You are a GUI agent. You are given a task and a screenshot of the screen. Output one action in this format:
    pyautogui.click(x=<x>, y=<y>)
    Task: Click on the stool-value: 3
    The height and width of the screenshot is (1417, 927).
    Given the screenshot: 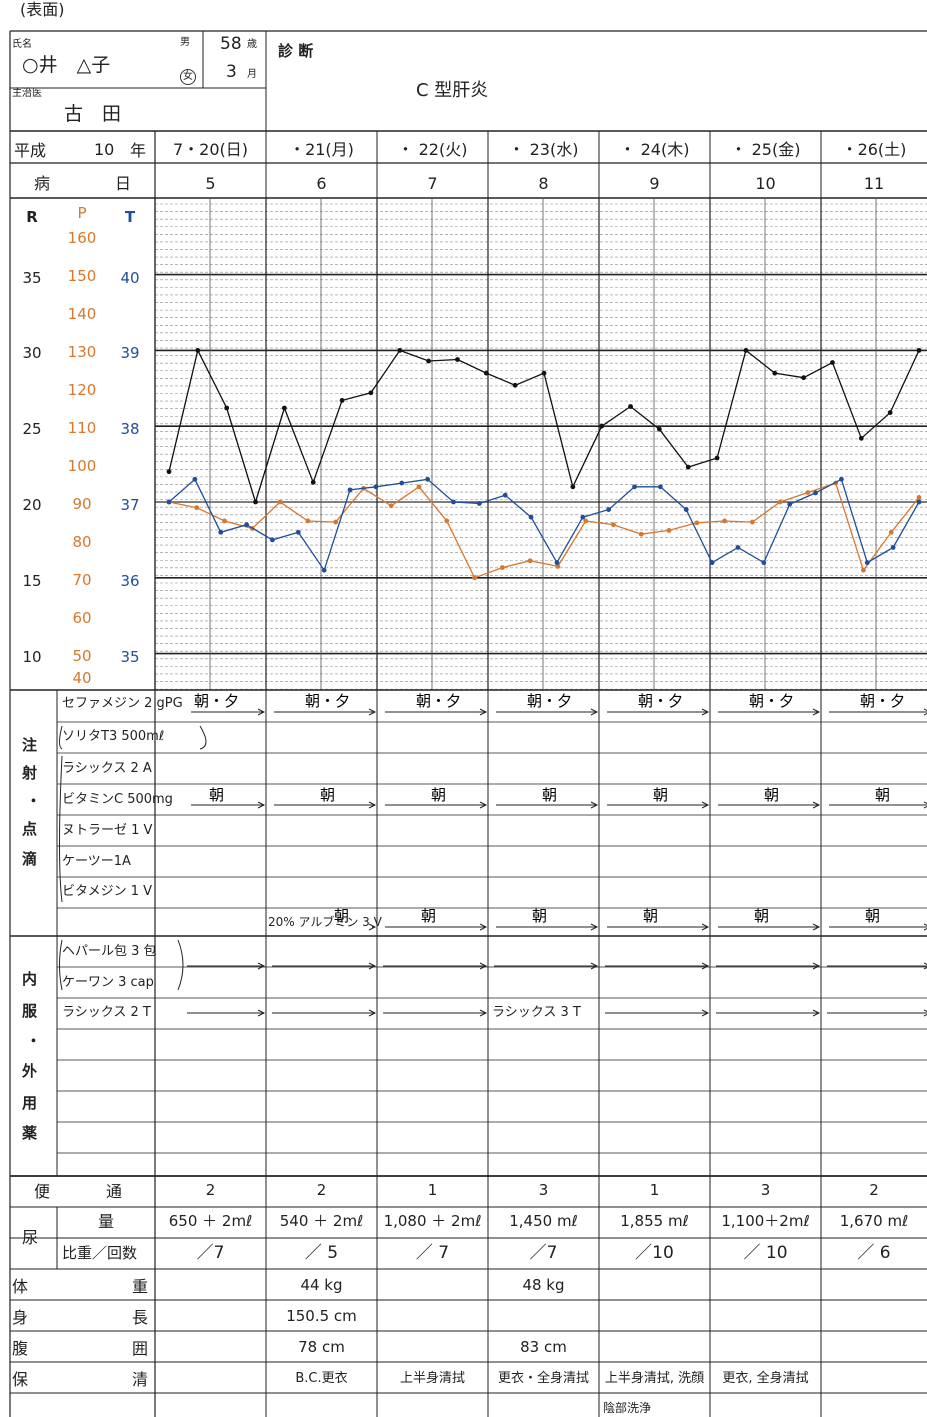 What is the action you would take?
    pyautogui.click(x=765, y=1190)
    